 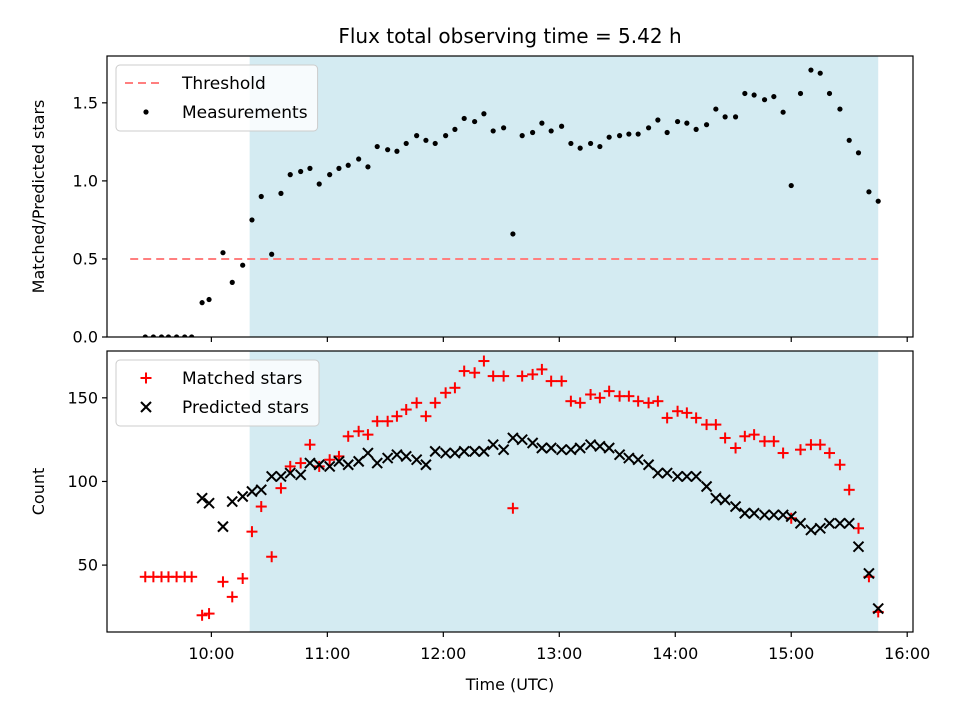 I want to click on x-axis-label: Time (UTC), so click(x=509, y=684).